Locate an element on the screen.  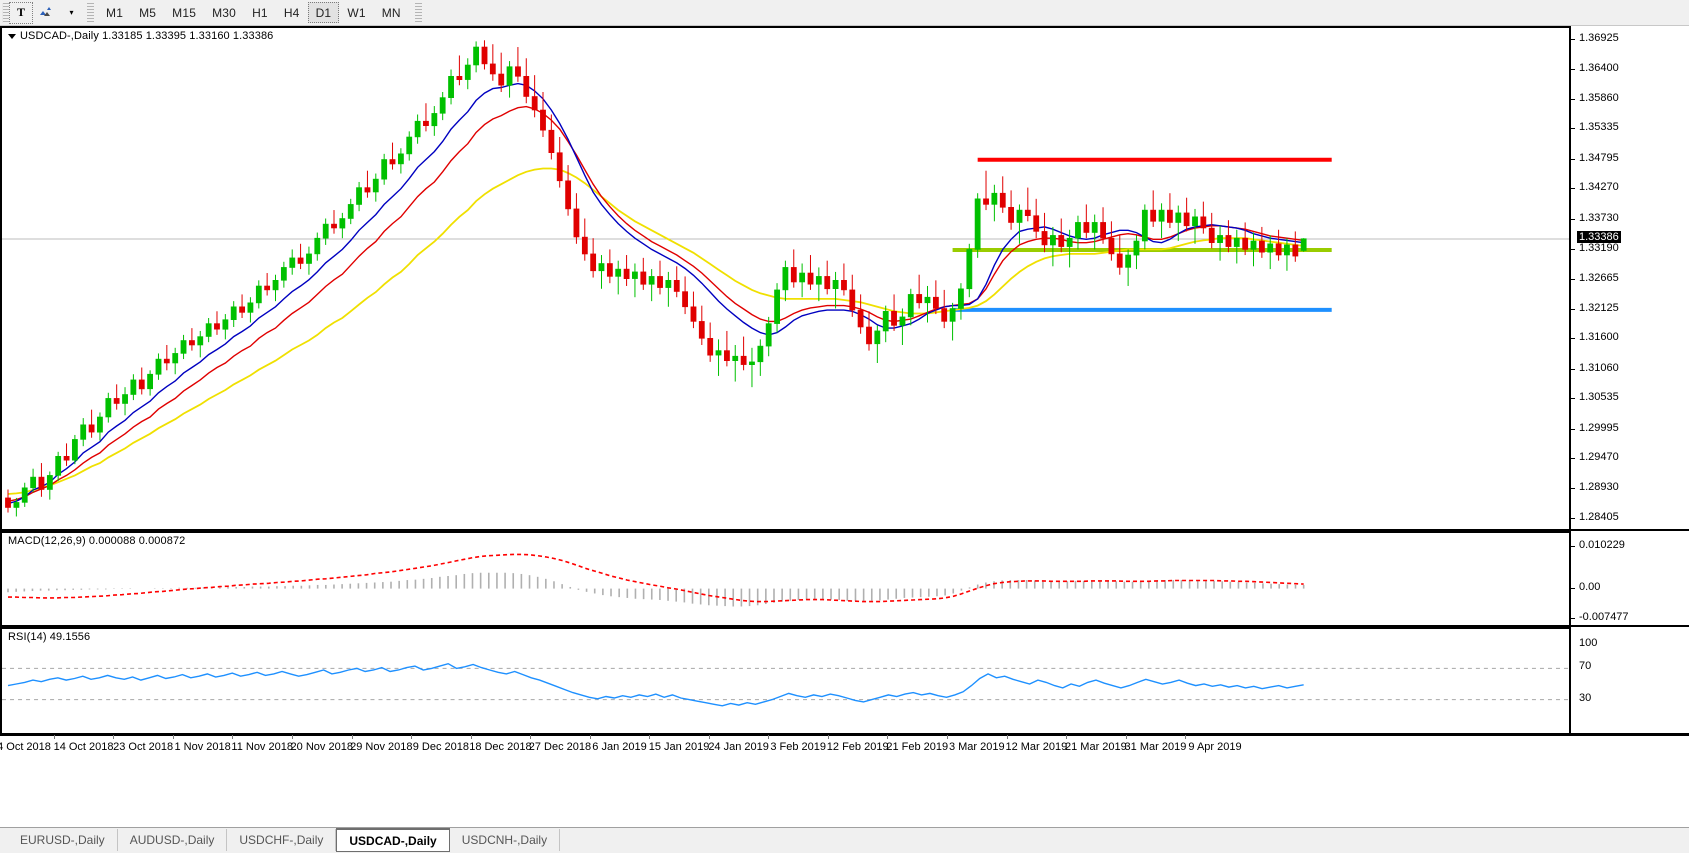
timeframe-mn: MN is located at coordinates (391, 12).